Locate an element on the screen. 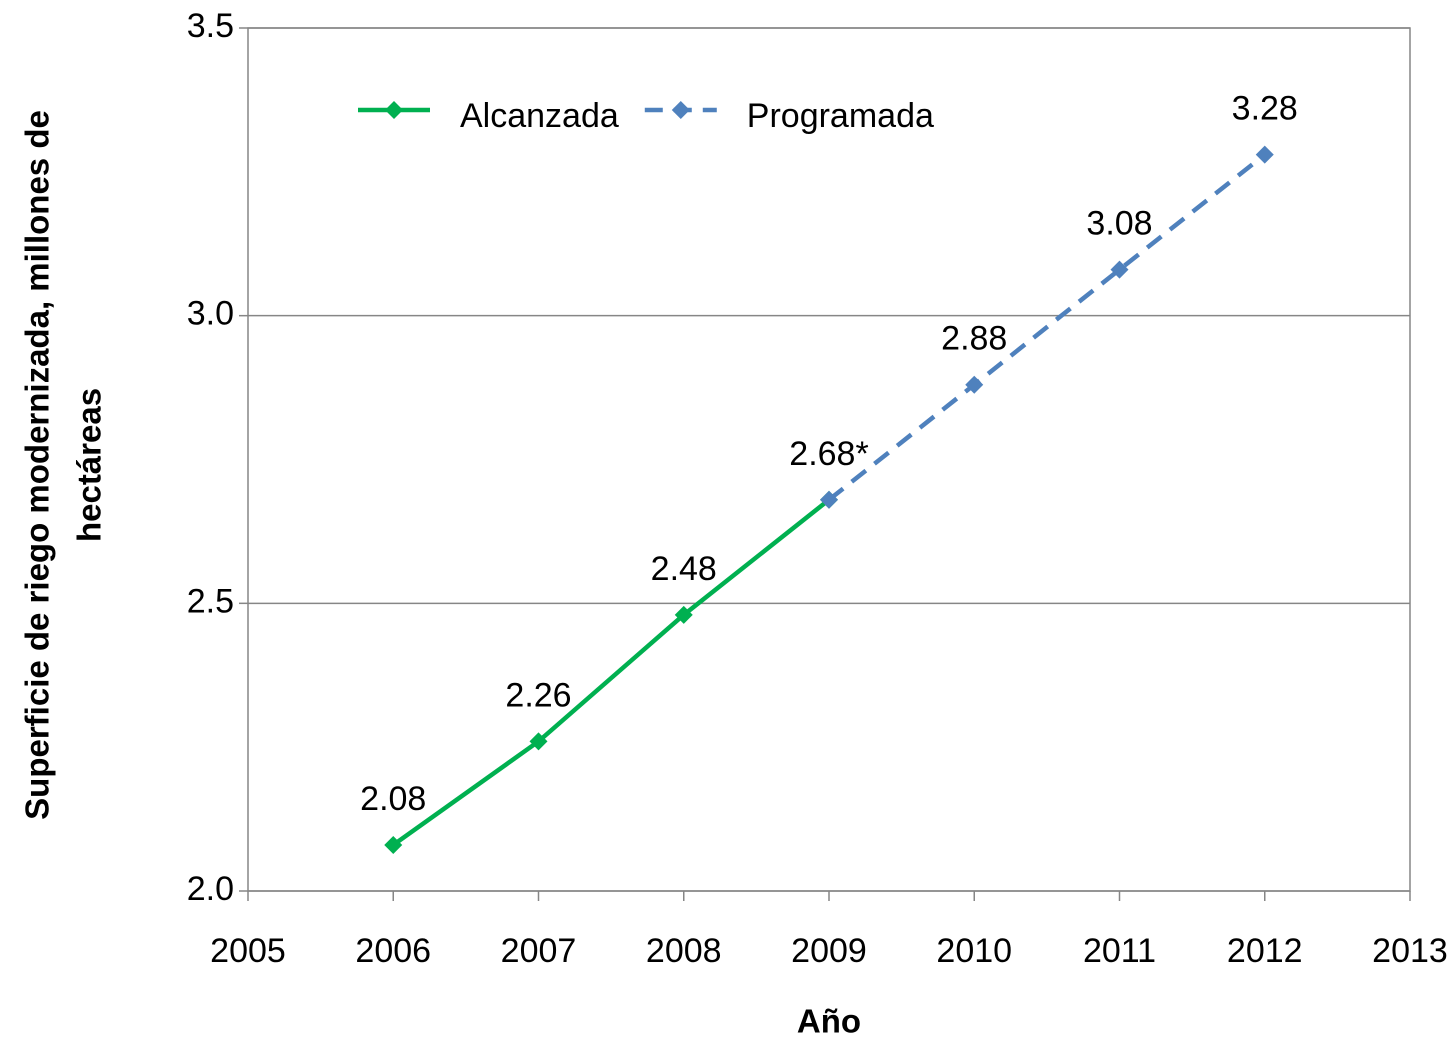 The width and height of the screenshot is (1455, 1049). data-label: 3.28 is located at coordinates (1265, 109).